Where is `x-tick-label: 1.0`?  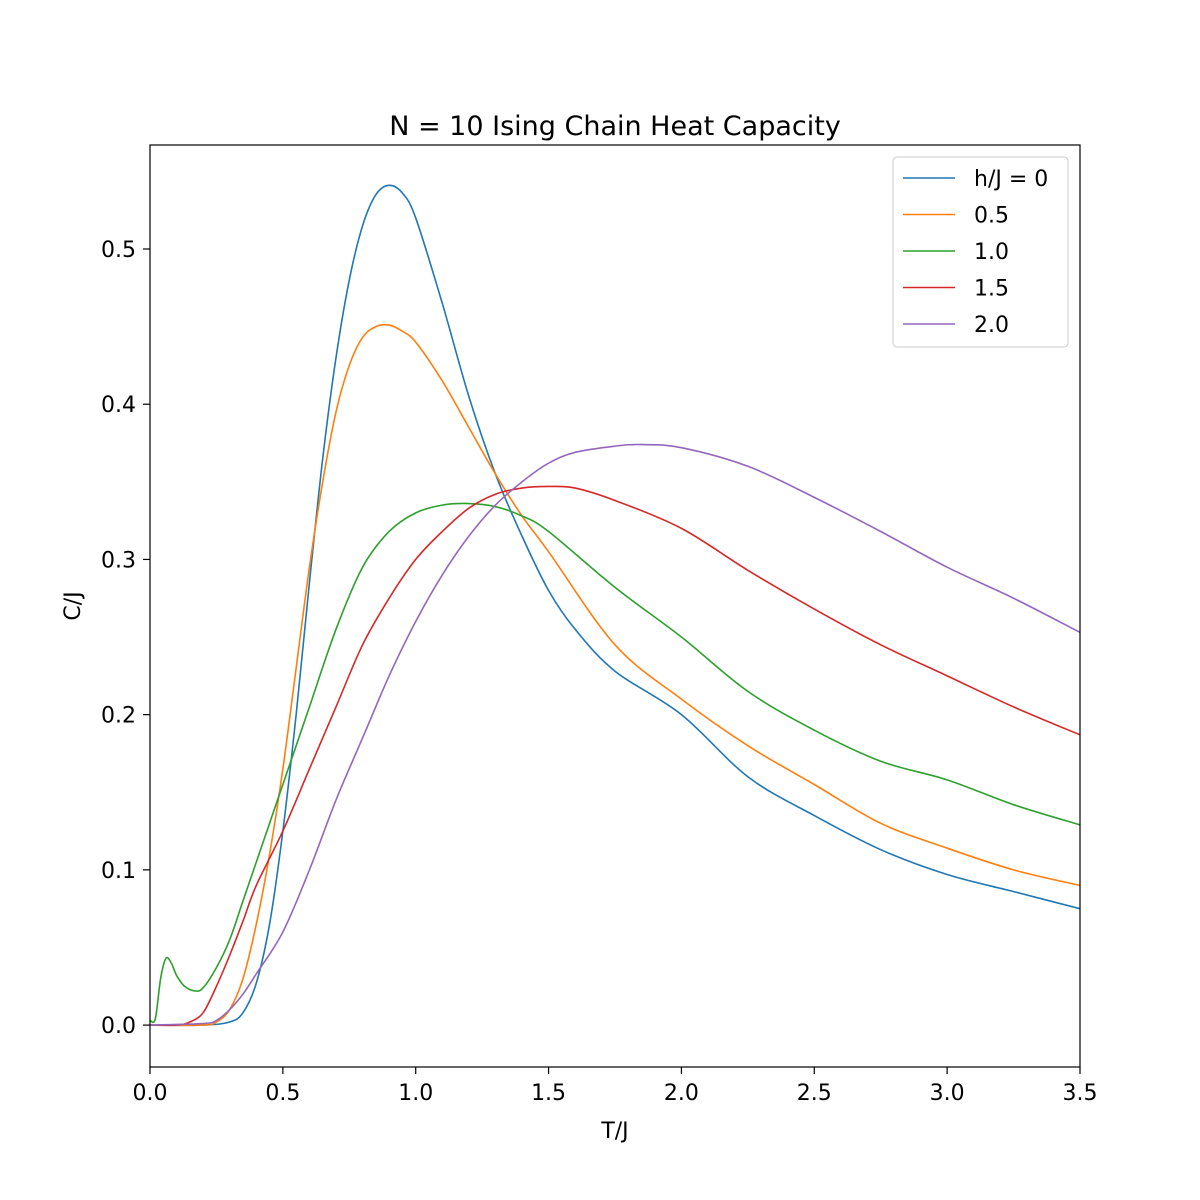 x-tick-label: 1.0 is located at coordinates (415, 1093).